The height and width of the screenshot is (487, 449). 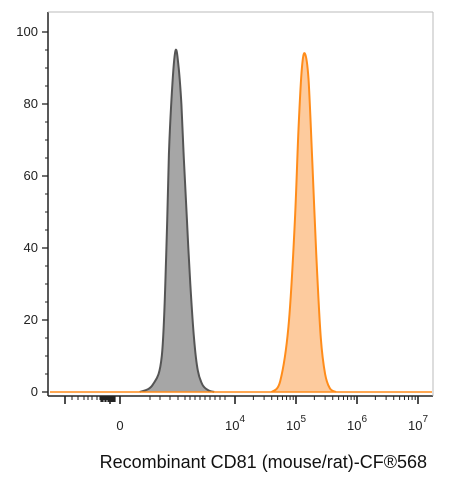 What do you see at coordinates (364, 419) in the screenshot?
I see `x-tick-exponent: 6` at bounding box center [364, 419].